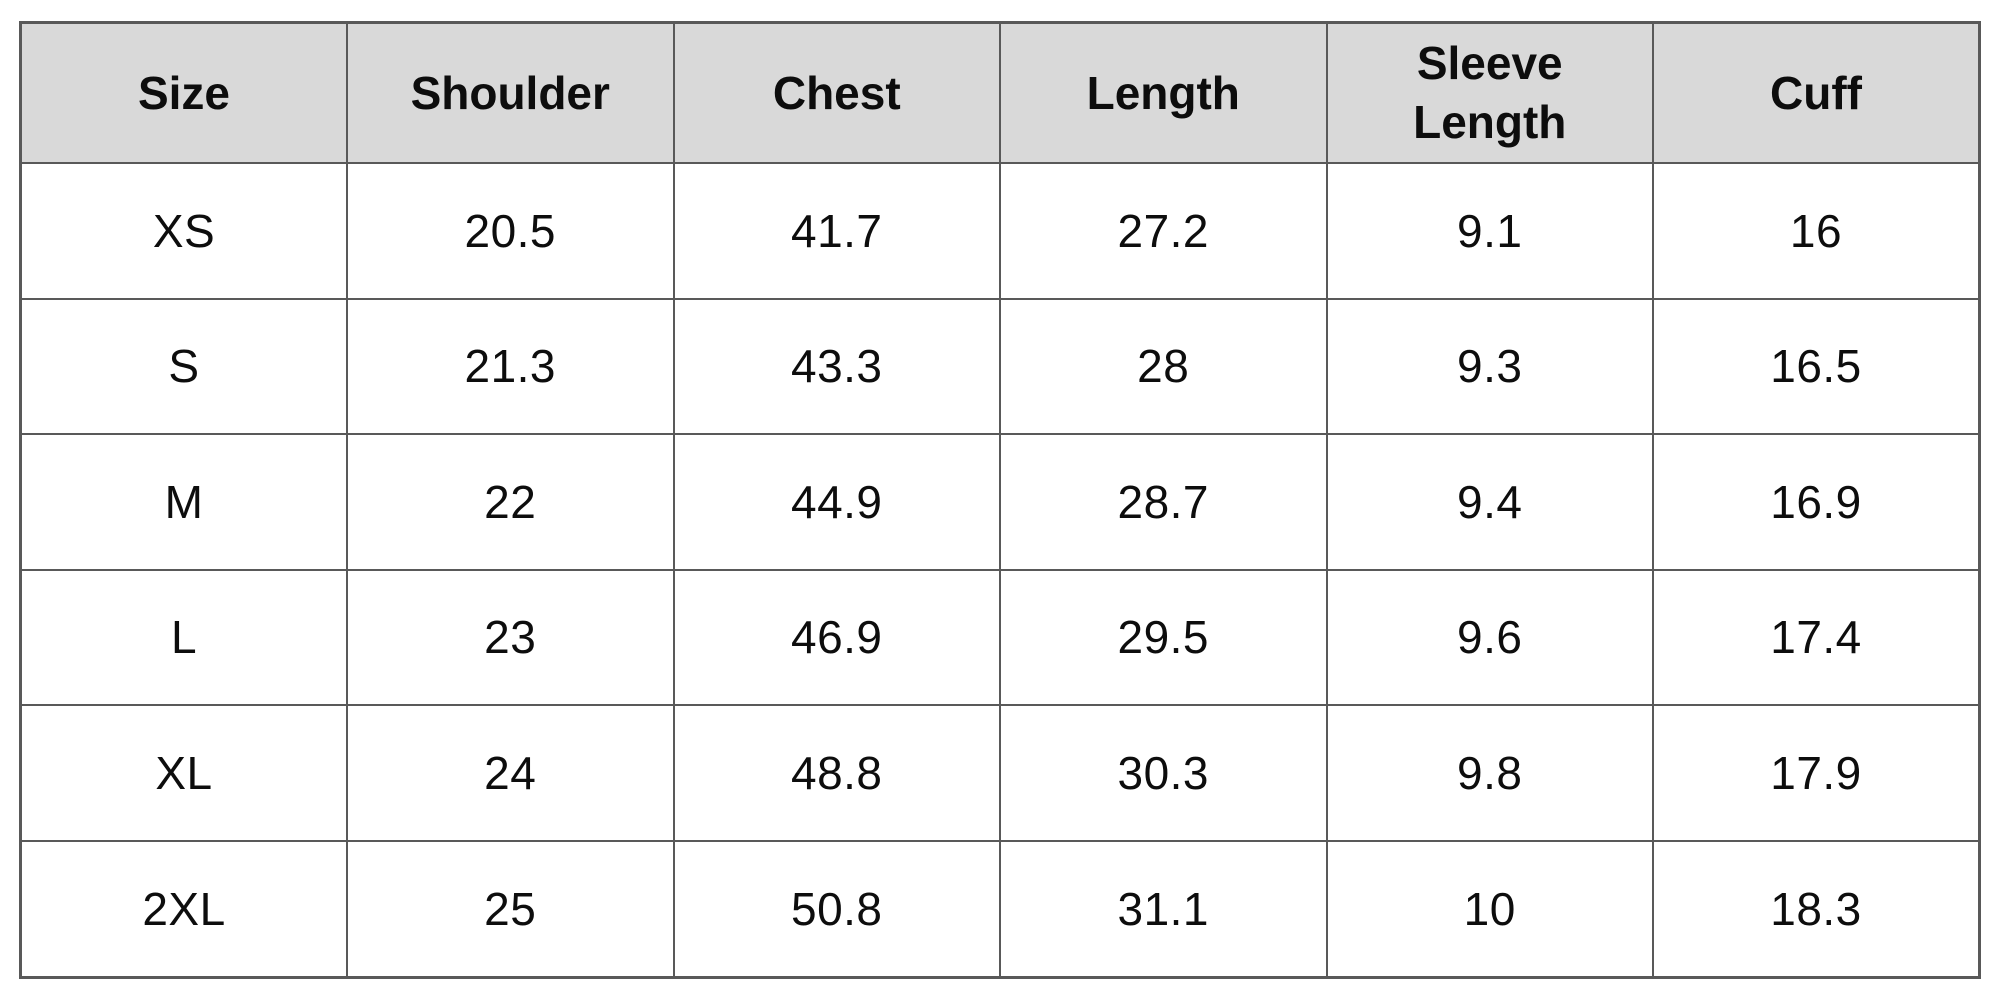 This screenshot has width=2000, height=1000. What do you see at coordinates (510, 773) in the screenshot?
I see `cell-shoulder: 24` at bounding box center [510, 773].